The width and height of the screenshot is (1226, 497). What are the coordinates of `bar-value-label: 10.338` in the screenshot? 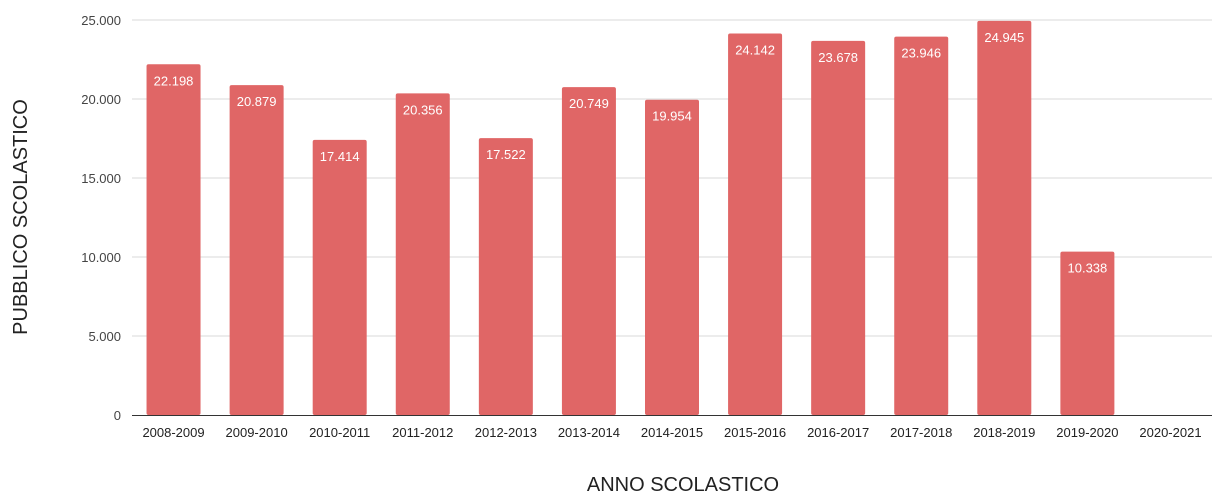 It's located at (1088, 268).